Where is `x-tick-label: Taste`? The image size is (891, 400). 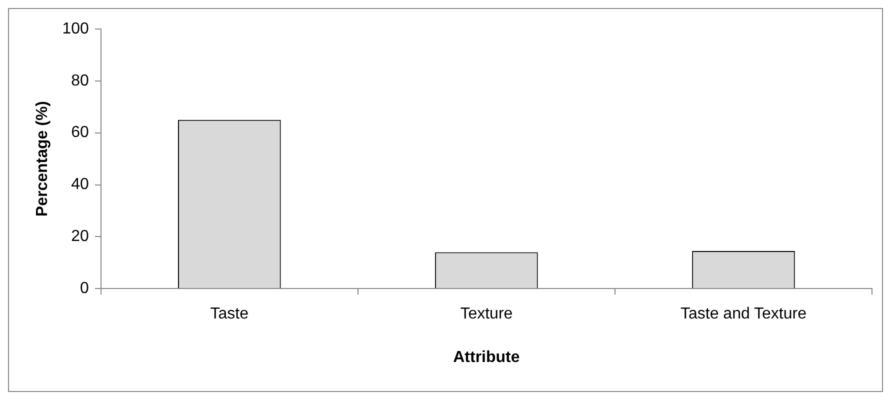
x-tick-label: Taste is located at coordinates (229, 314).